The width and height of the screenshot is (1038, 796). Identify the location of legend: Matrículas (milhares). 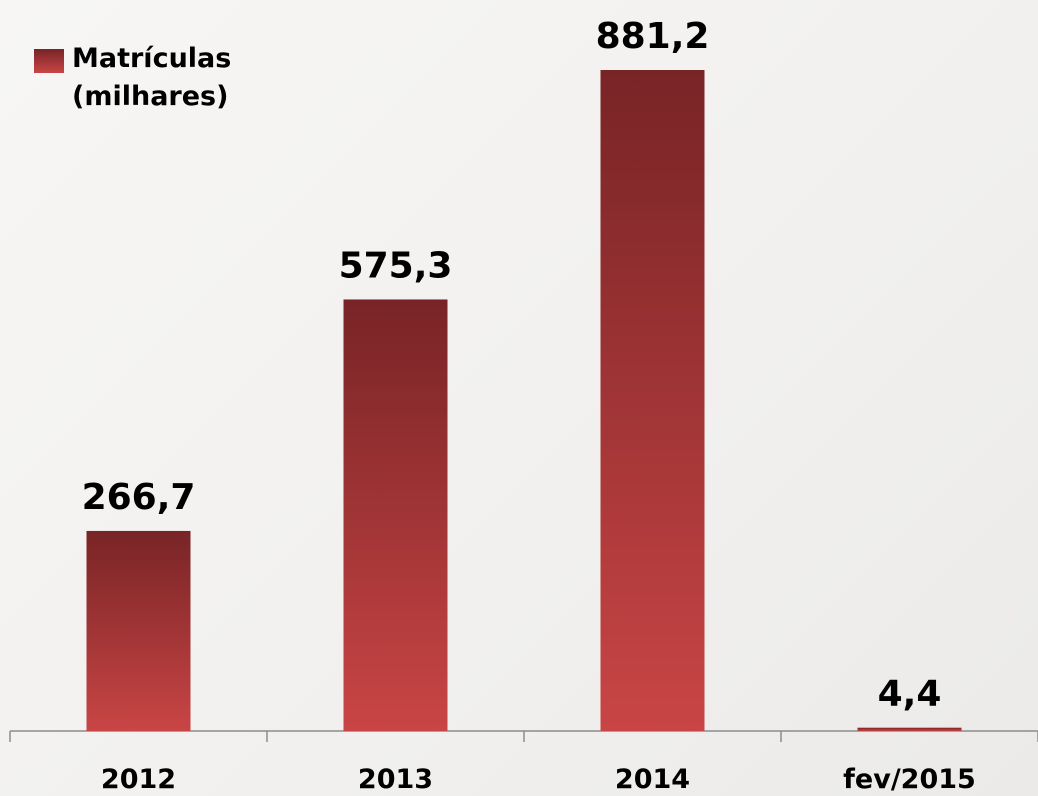
(153, 78).